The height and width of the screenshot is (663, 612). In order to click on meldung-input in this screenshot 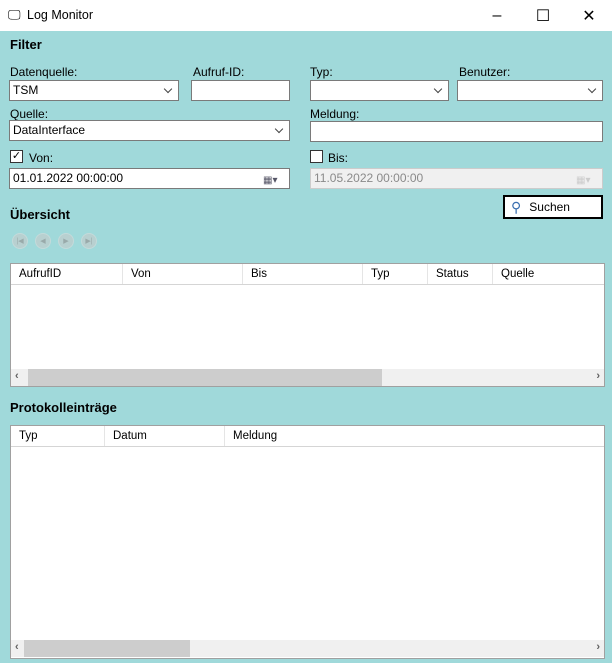, I will do `click(456, 131)`.